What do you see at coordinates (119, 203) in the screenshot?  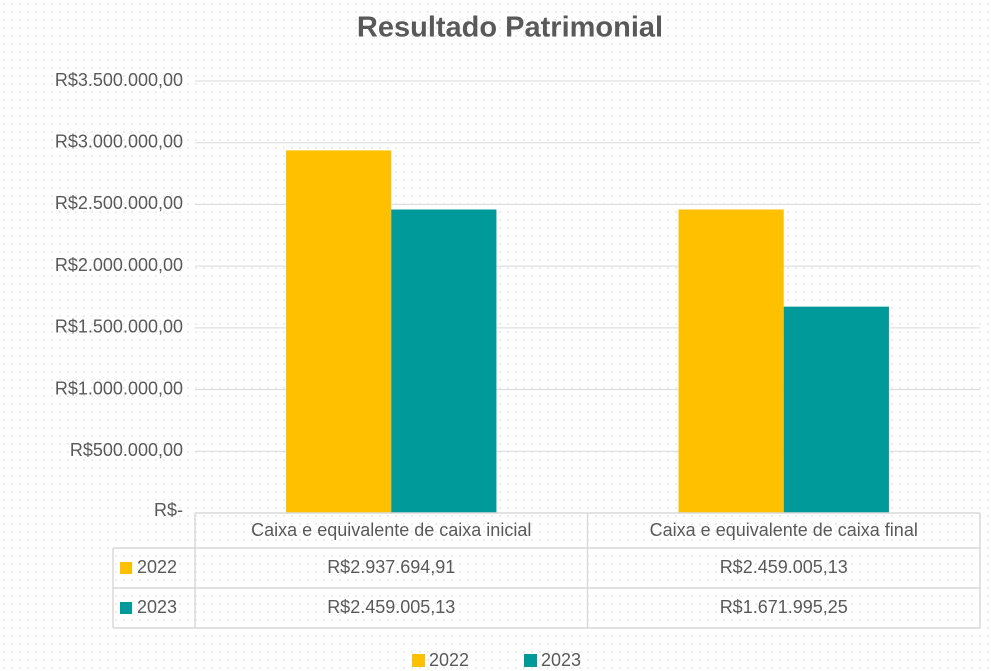 I see `y-tick-label: R$2.500.000,00` at bounding box center [119, 203].